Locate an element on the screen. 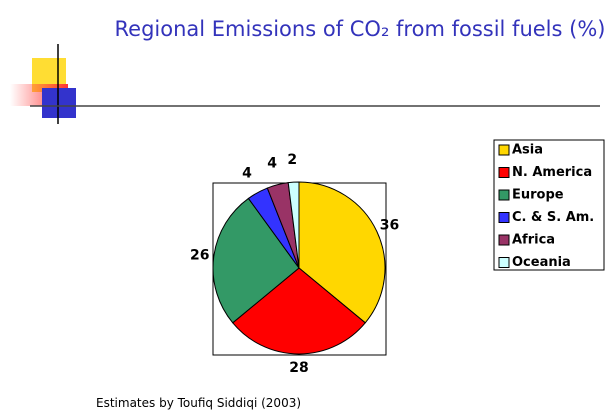  legend-label: Asia is located at coordinates (527, 150).